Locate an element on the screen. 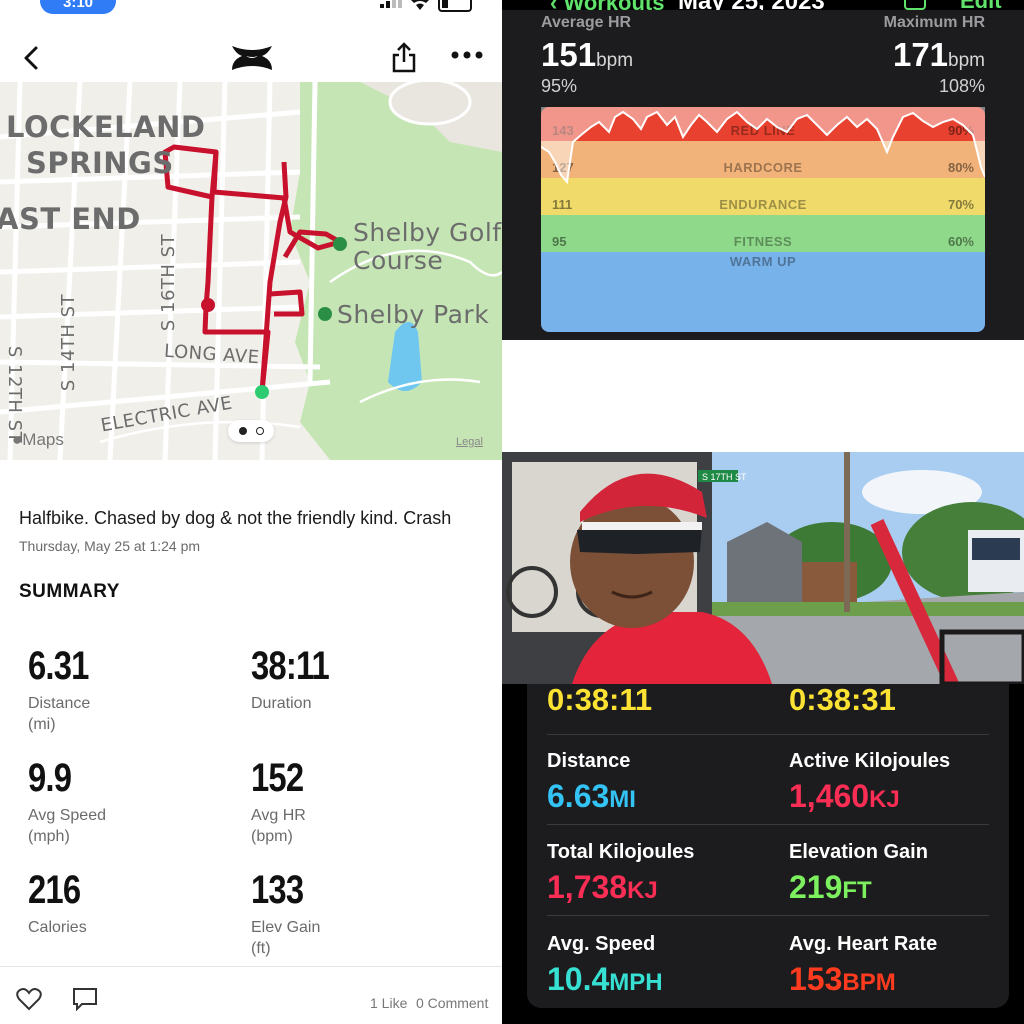 This screenshot has height=1024, width=1024. metric-value-elevation: 219FT is located at coordinates (830, 887).